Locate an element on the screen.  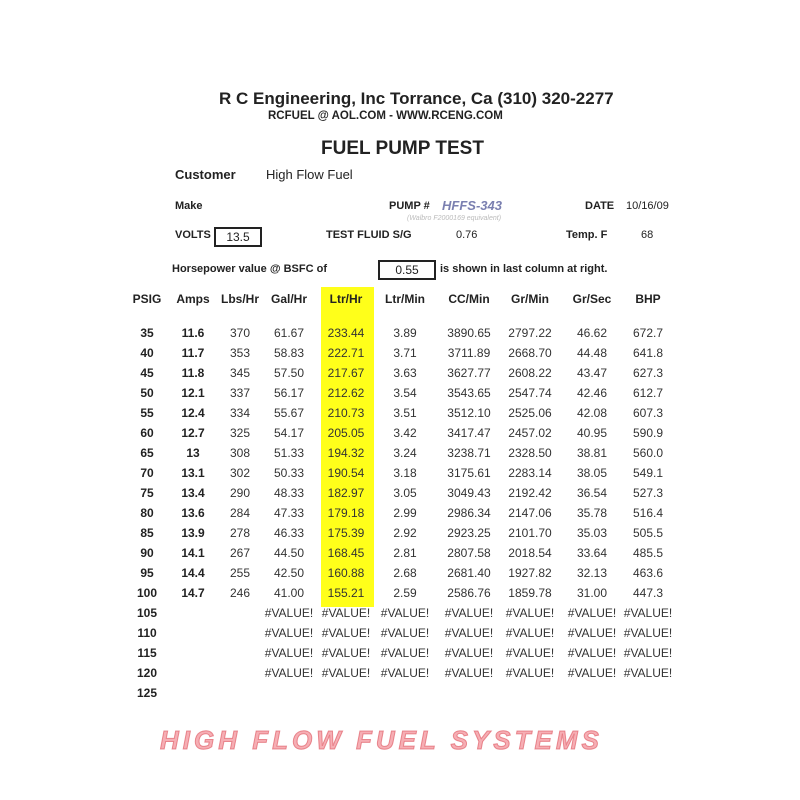
table-cell: 60 is located at coordinates (147, 433).